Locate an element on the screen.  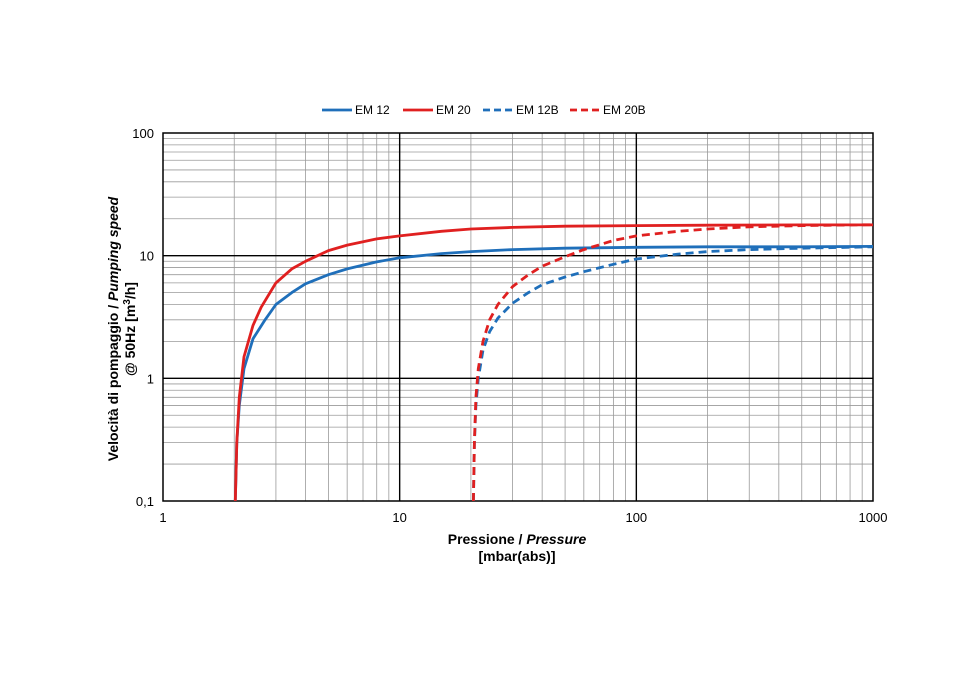
legend-label: EM 12B is located at coordinates (537, 110).